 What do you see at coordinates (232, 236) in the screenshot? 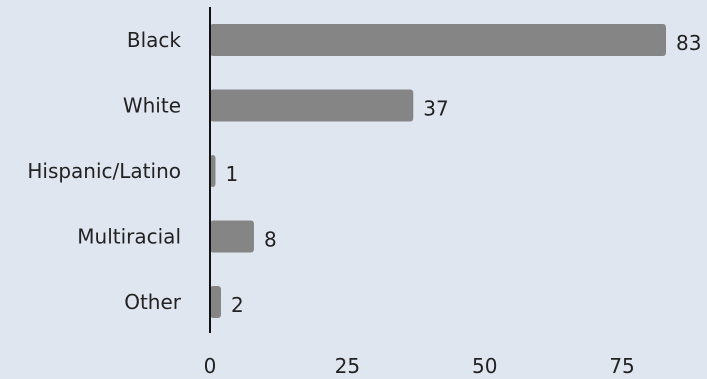
I see `bar-multiracial` at bounding box center [232, 236].